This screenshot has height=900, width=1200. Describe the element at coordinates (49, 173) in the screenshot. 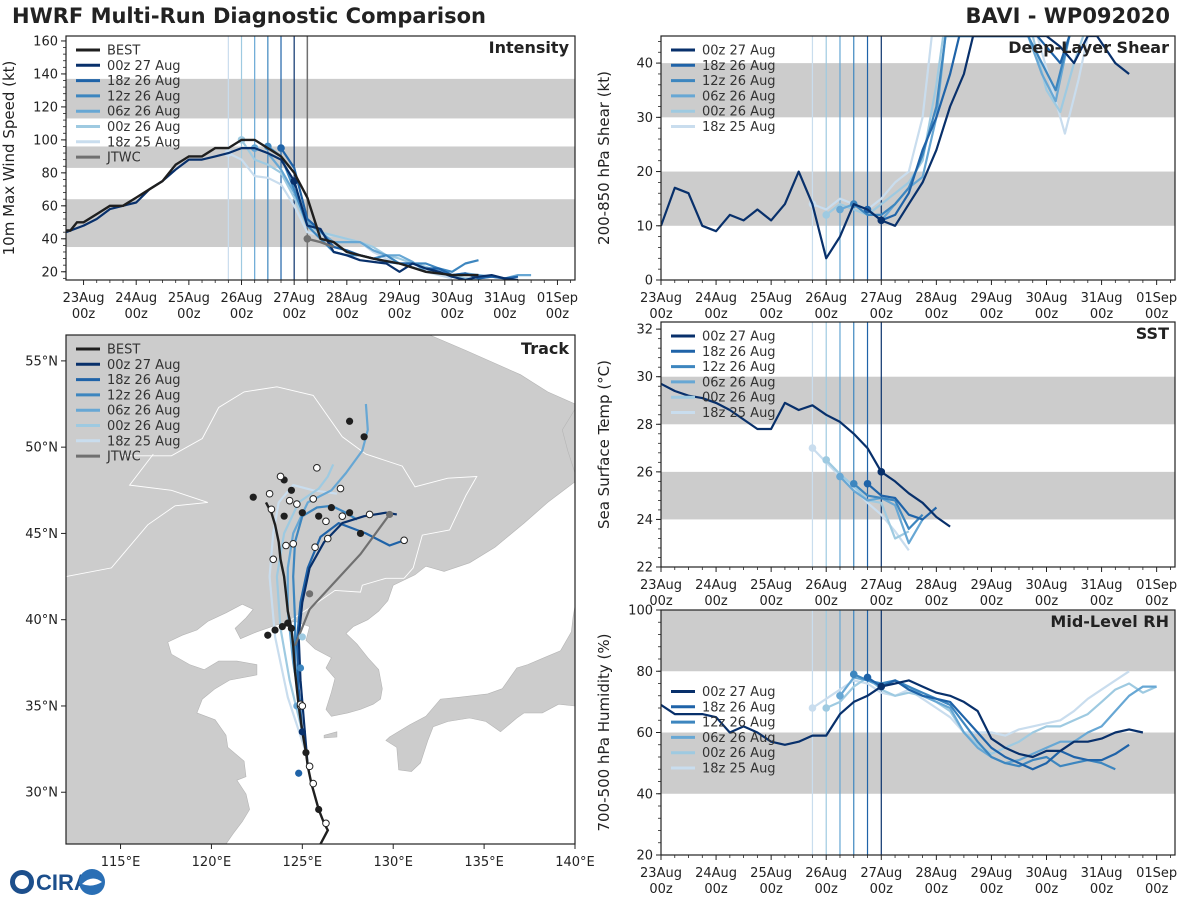

I see `y-tick-label: 80` at that location.